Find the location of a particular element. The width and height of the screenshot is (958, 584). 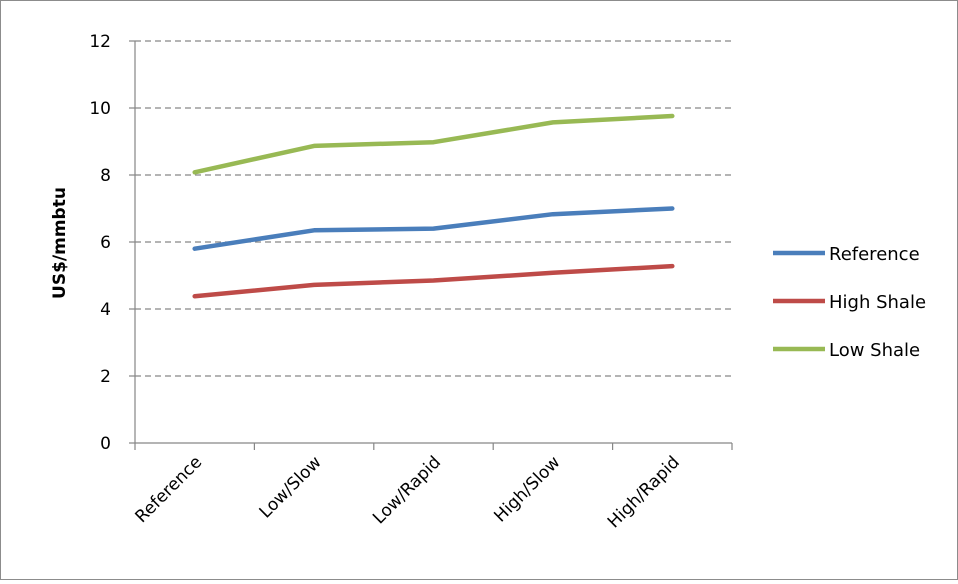

y-tick-label: 8 is located at coordinates (105, 176).